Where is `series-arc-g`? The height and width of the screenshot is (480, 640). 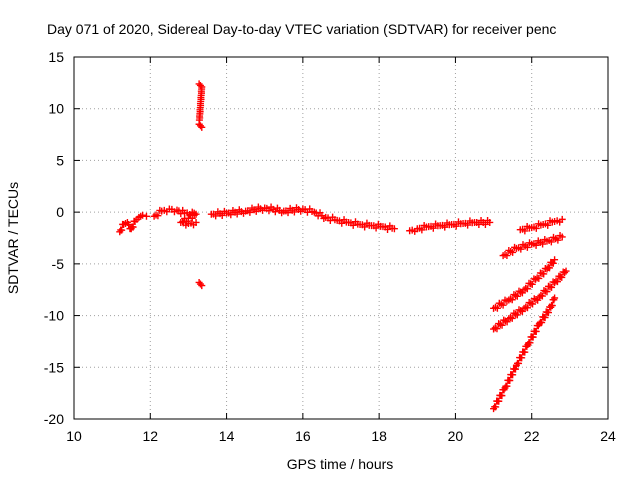
series-arc-g is located at coordinates (532, 246).